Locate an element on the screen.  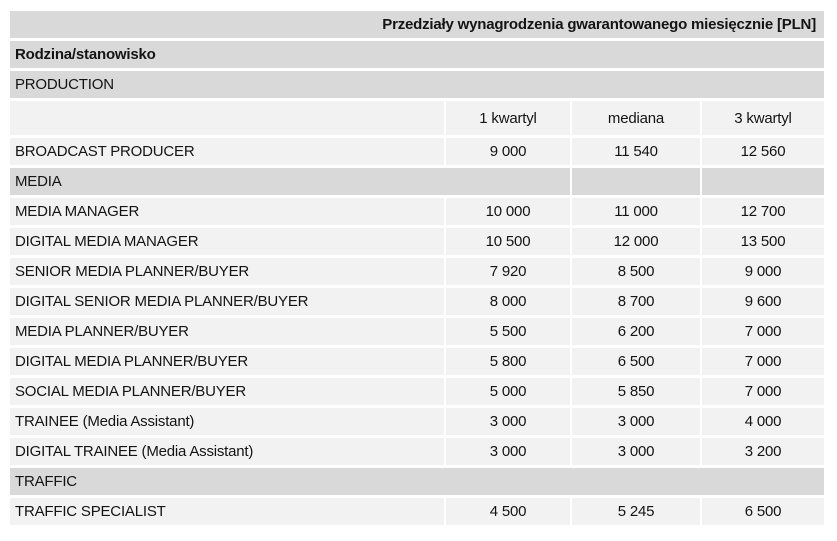
position-name-cell: DIGITAL SENIOR MEDIA PLANNER/BUYER is located at coordinates (227, 301).